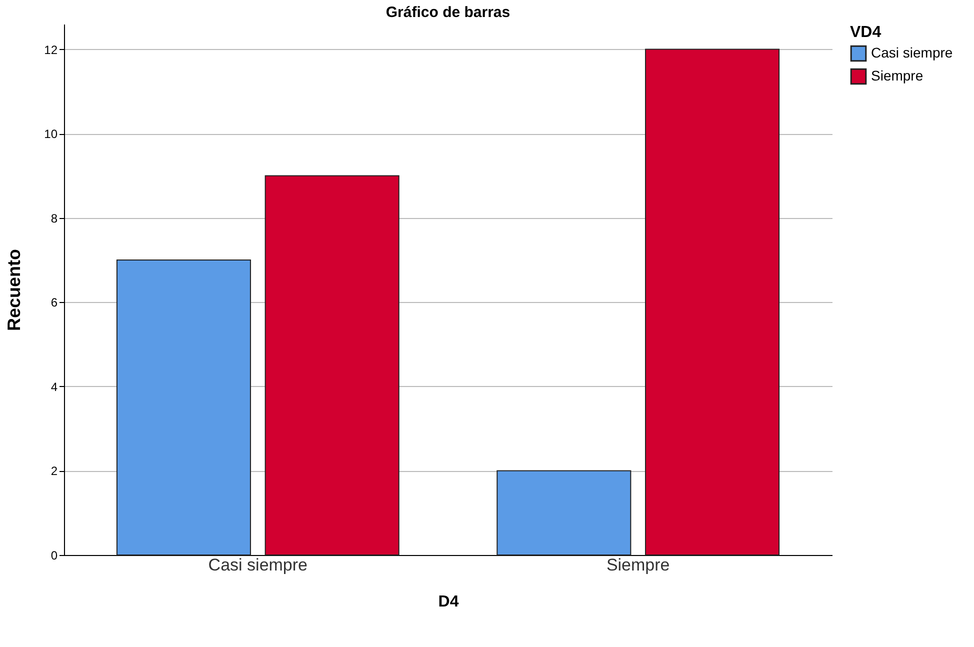  Describe the element at coordinates (897, 76) in the screenshot. I see `legend-label: Siempre` at that location.